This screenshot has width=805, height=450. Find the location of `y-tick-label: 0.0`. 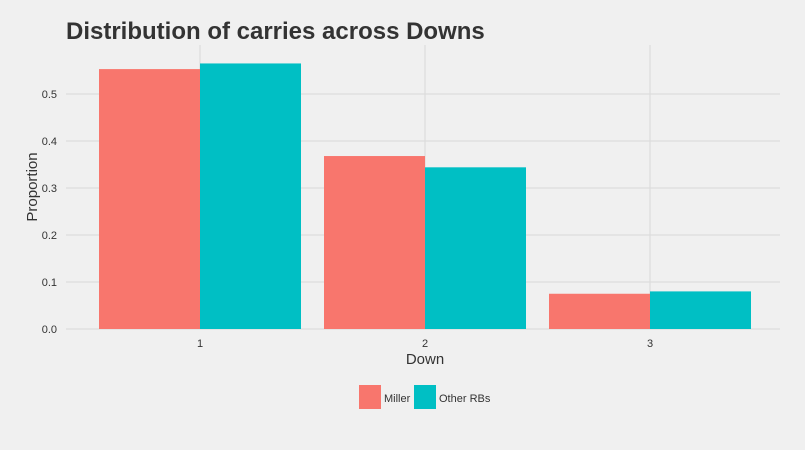

y-tick-label: 0.0 is located at coordinates (49, 330).